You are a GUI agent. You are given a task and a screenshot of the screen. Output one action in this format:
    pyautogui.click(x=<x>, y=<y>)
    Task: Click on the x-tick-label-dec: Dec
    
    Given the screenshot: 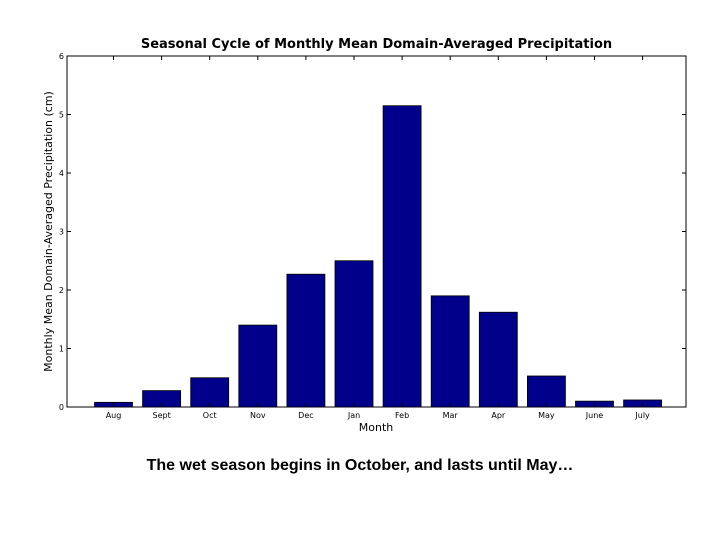 What is the action you would take?
    pyautogui.click(x=305, y=415)
    